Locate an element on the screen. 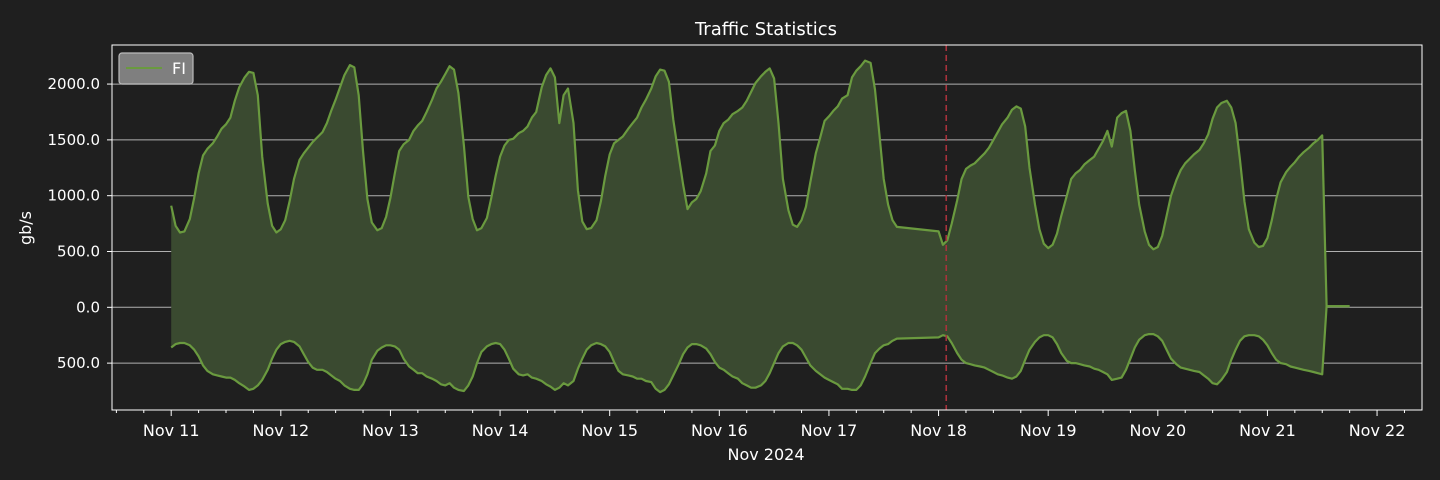  y-tick-label: 2000.0 is located at coordinates (74, 84).